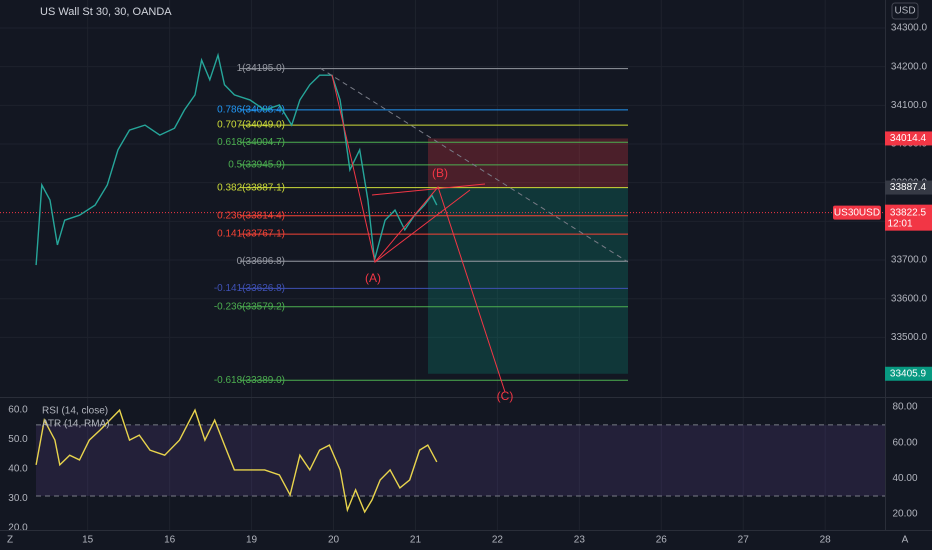 Image resolution: width=932 pixels, height=550 pixels. I want to click on footer-icon: Z, so click(10, 540).